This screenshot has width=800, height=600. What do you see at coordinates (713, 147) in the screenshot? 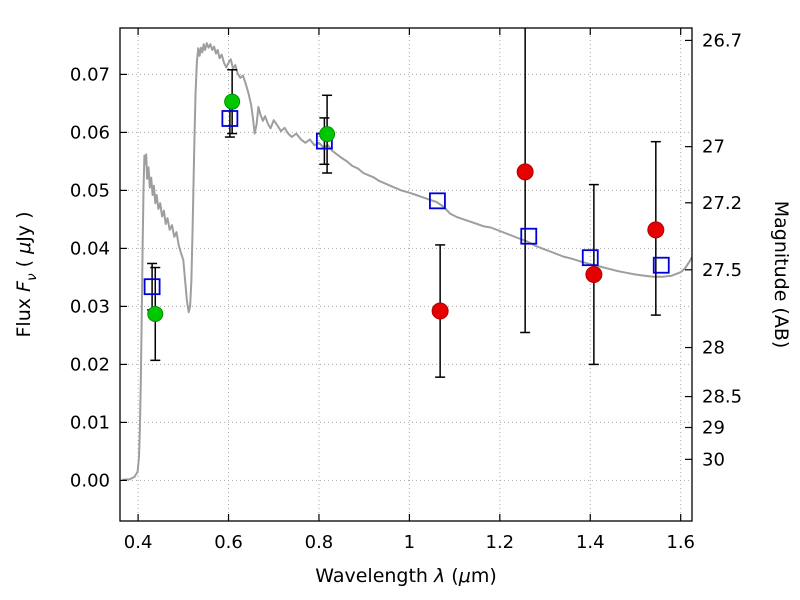
I see `y-tick-label-right: 27` at bounding box center [713, 147].